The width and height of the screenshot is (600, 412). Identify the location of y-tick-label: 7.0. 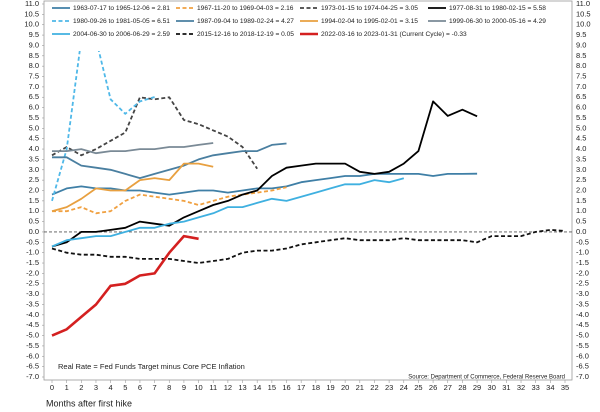
(34, 86).